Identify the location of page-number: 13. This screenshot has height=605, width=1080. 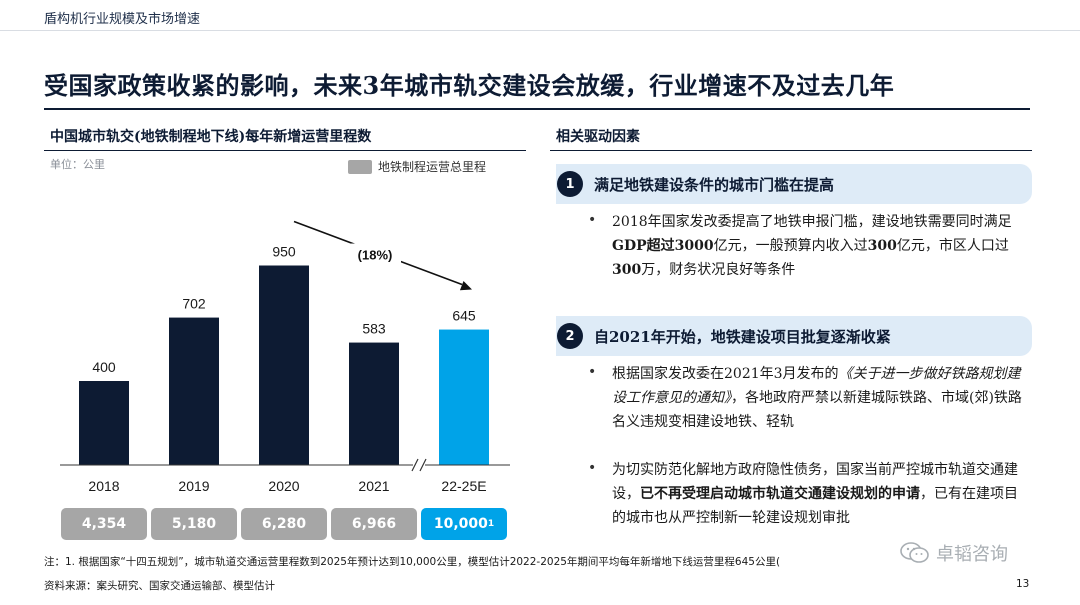
(1023, 584).